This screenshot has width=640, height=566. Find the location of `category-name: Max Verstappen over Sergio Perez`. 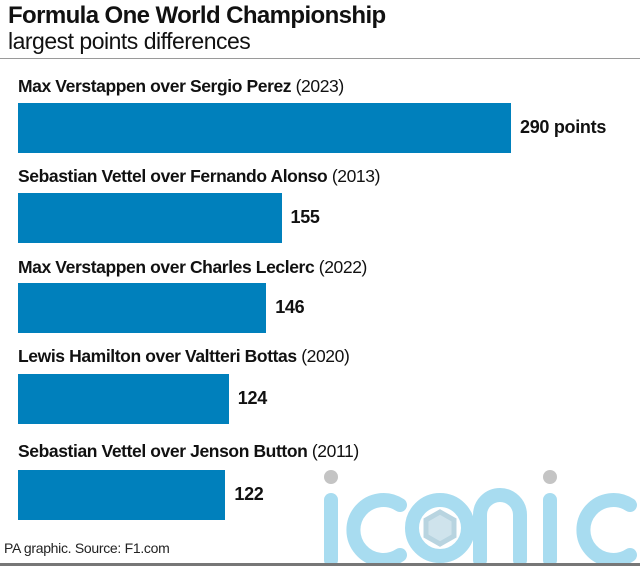

category-name: Max Verstappen over Sergio Perez is located at coordinates (155, 86).